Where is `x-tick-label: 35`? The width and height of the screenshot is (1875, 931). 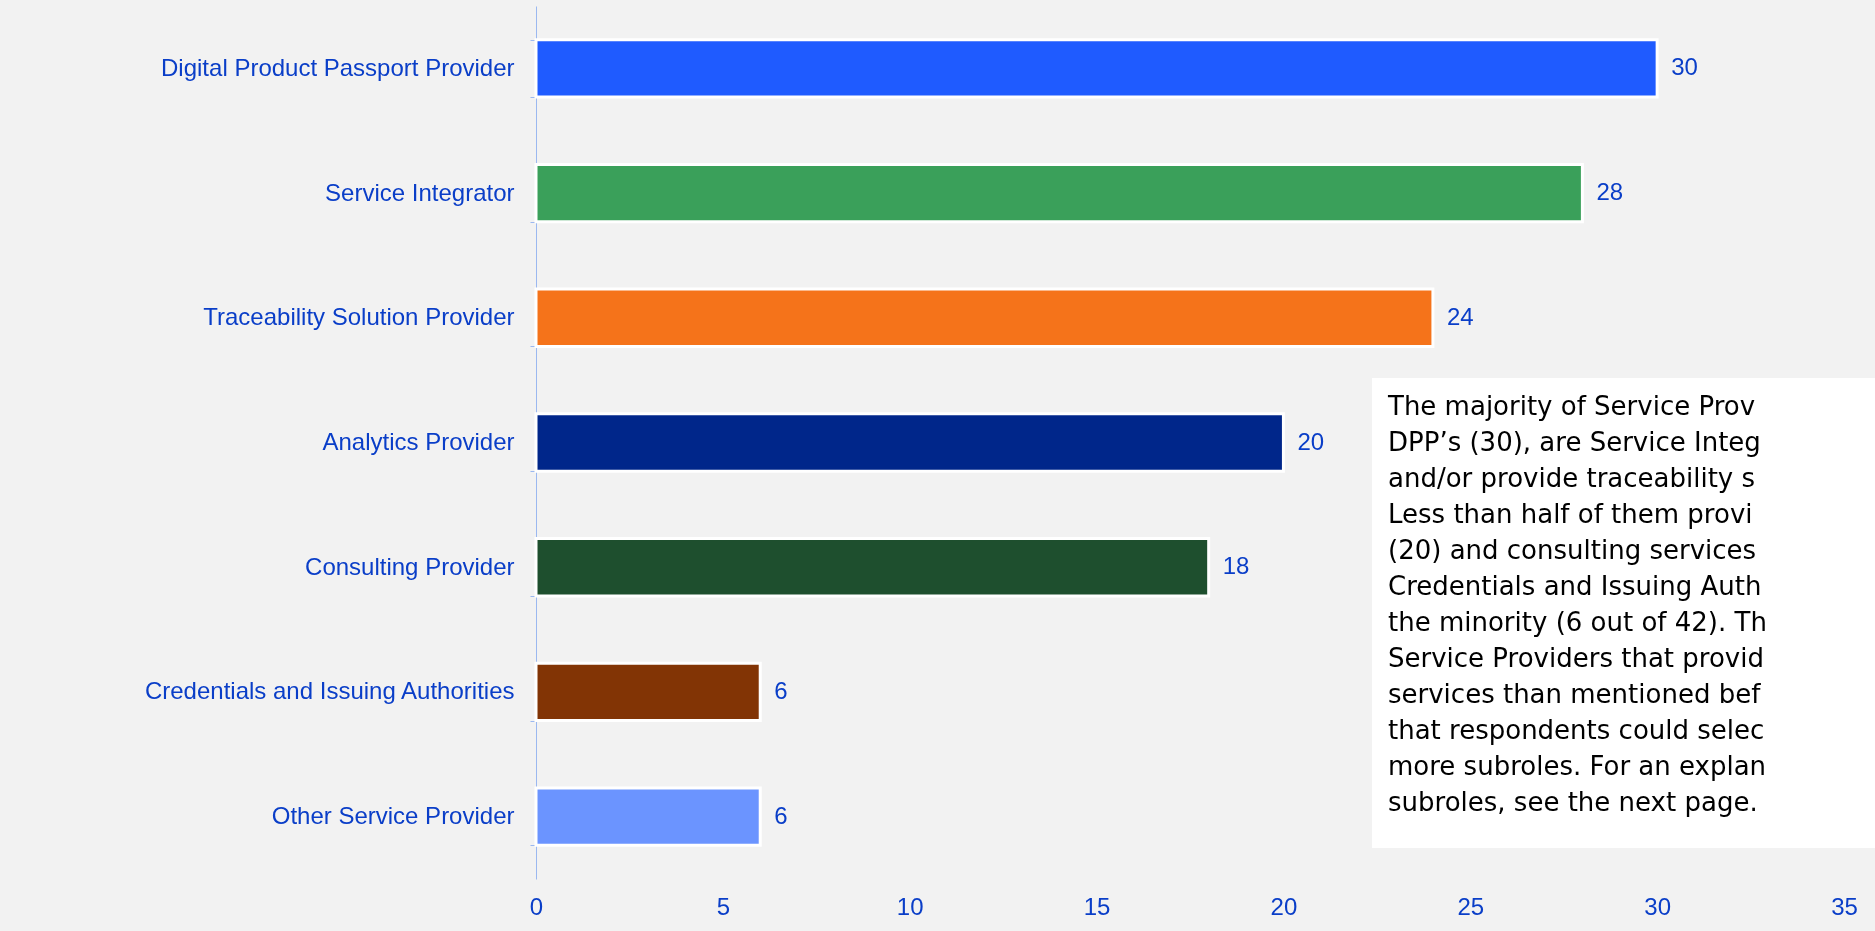 x-tick-label: 35 is located at coordinates (1844, 906).